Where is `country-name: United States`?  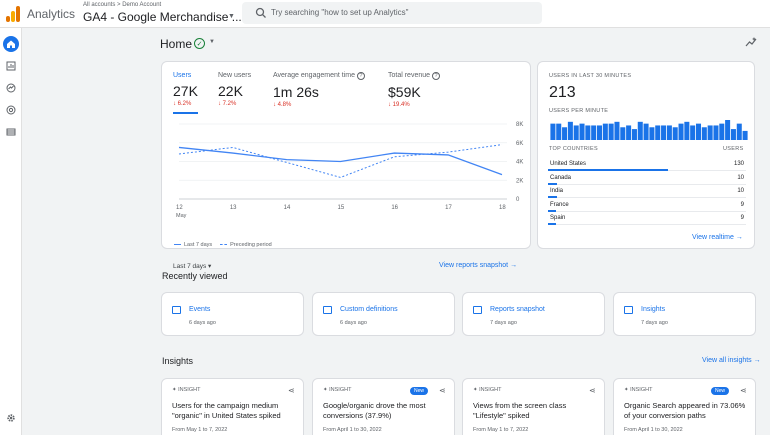 country-name: United States is located at coordinates (568, 164).